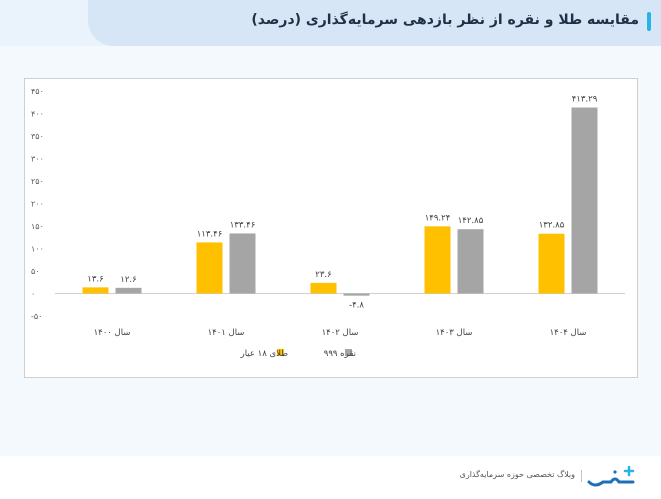  What do you see at coordinates (581, 476) in the screenshot?
I see `footer-divider` at bounding box center [581, 476].